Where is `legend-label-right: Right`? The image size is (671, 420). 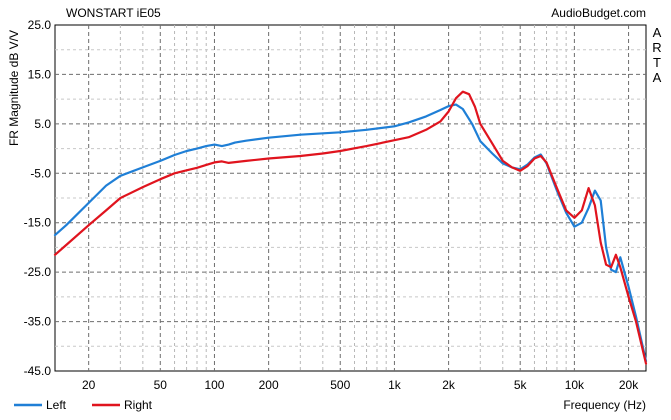 legend-label-right: Right is located at coordinates (138, 405).